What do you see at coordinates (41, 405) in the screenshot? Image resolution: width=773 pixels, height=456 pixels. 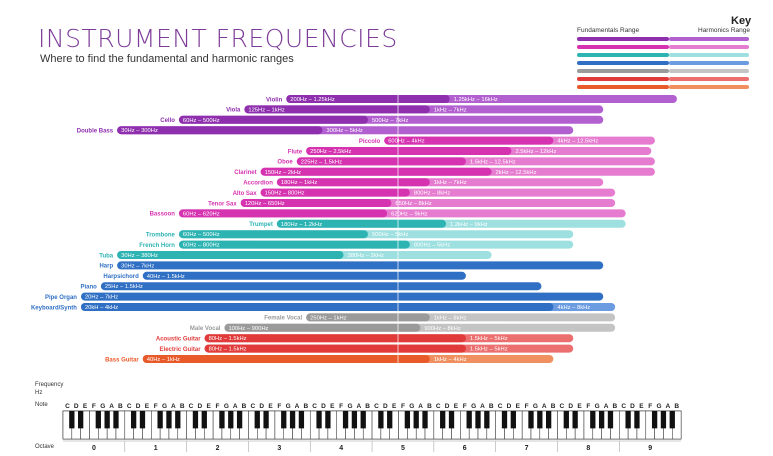 I see `note-axis-label: Note` at bounding box center [41, 405].